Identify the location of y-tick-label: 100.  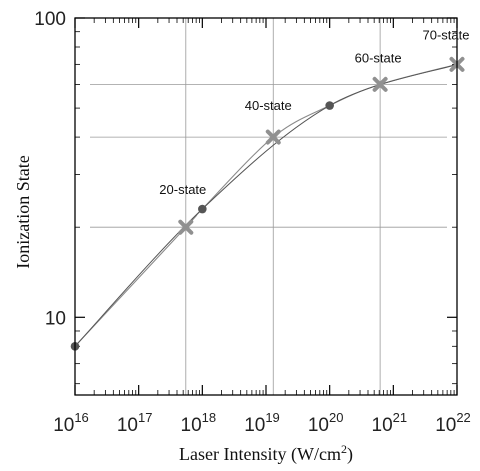
(50, 19).